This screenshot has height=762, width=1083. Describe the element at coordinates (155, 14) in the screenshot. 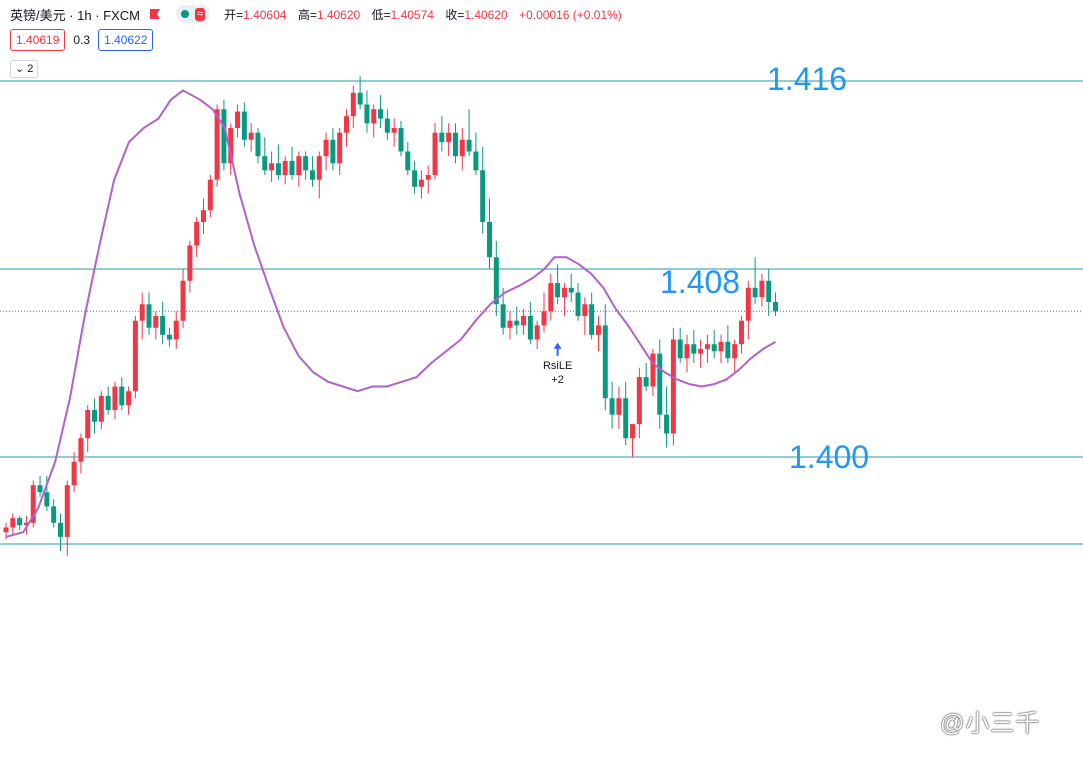

I see `flag-icon` at that location.